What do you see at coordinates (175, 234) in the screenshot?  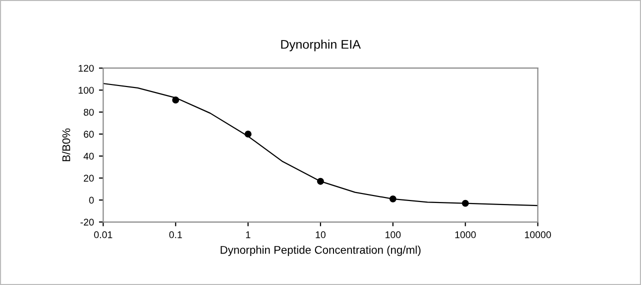 I see `x-tick-label: 0.1` at bounding box center [175, 234].